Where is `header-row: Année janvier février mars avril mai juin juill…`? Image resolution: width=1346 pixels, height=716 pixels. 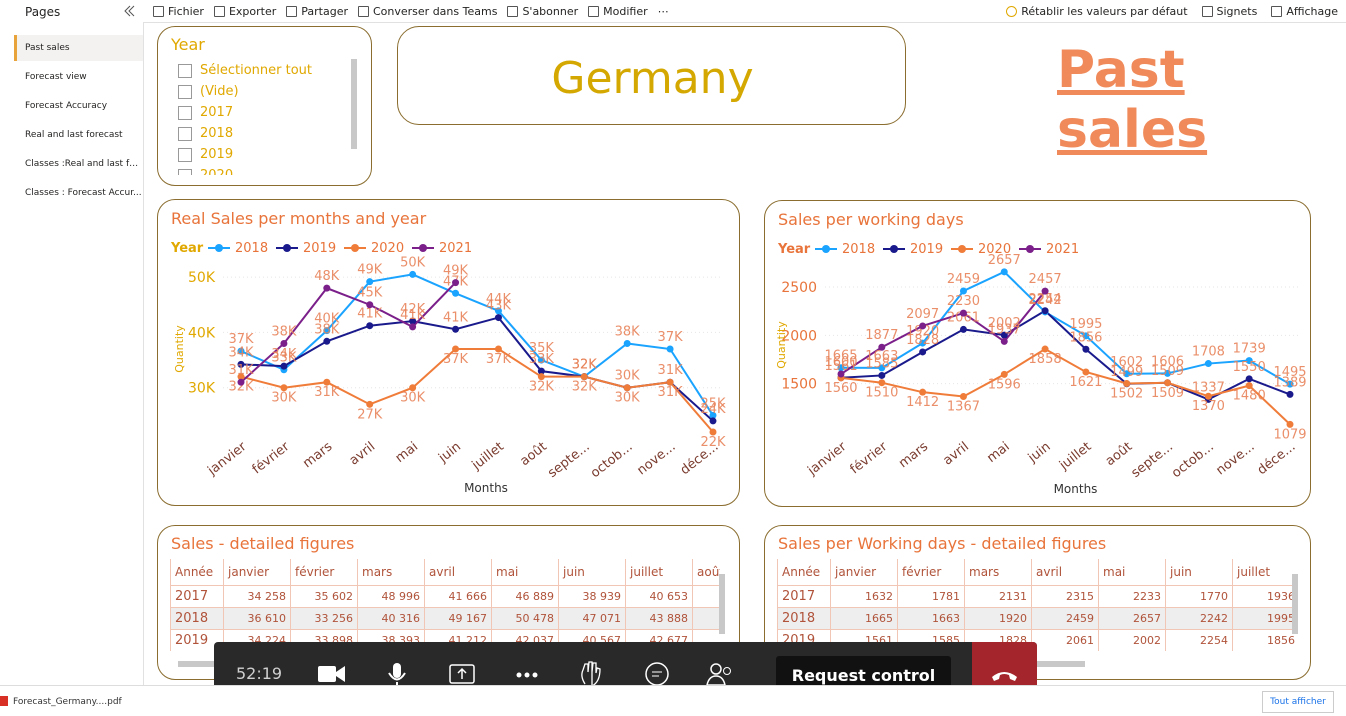
header-row: Année janvier février mars avril mai juin juill… is located at coordinates (445, 572).